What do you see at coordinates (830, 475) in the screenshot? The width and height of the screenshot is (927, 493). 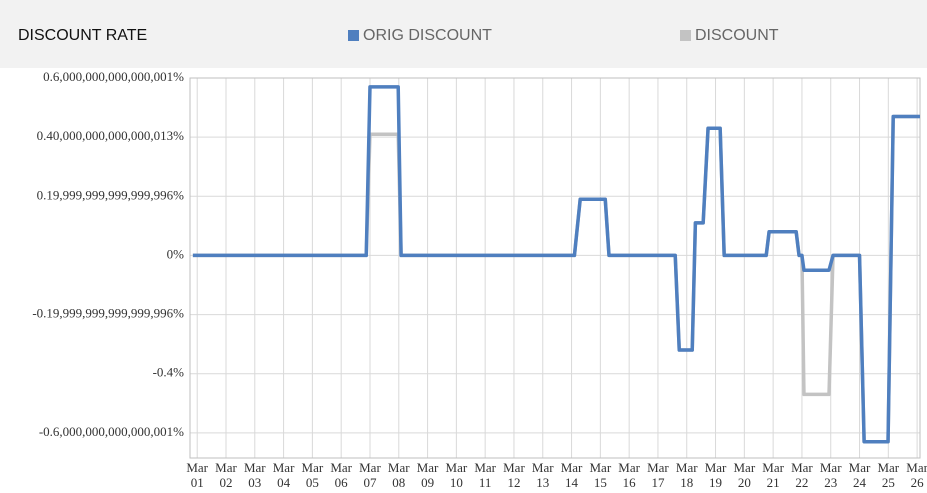 I see `x-tick-label: Mar 23` at bounding box center [830, 475].